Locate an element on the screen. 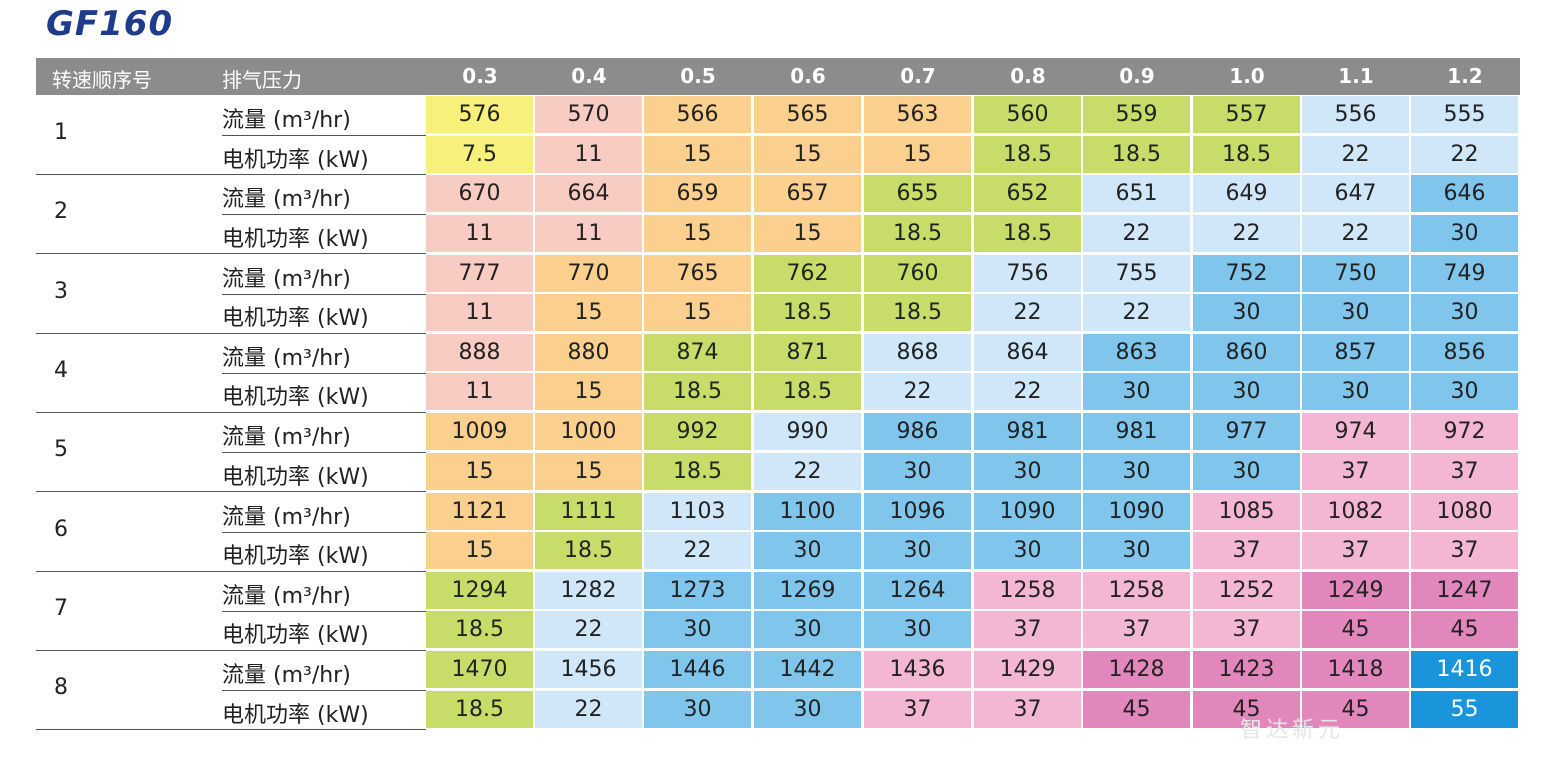 The image size is (1556, 780). flow-cell: 770 is located at coordinates (588, 273).